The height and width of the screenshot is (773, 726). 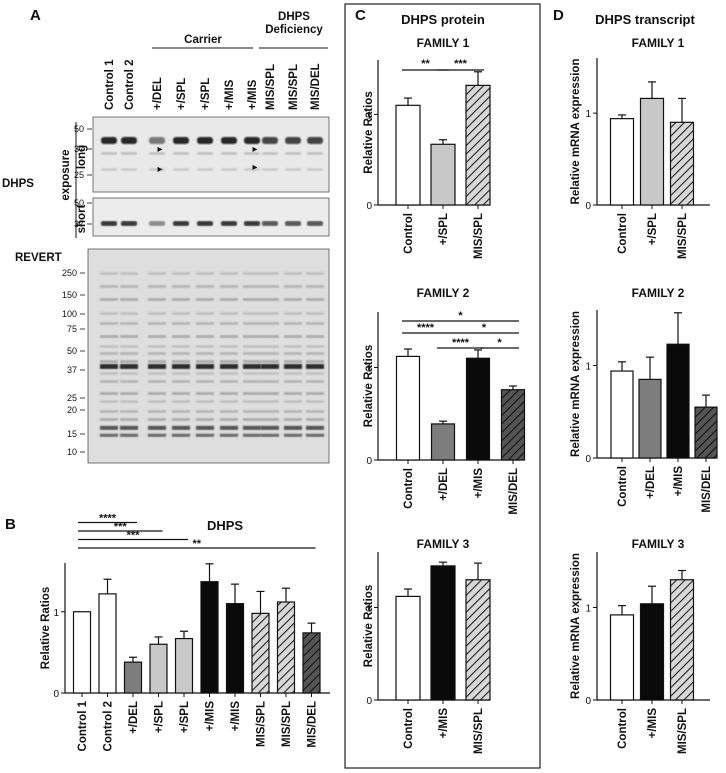 I want to click on x-tick-label: +/SPL, so click(x=160, y=717).